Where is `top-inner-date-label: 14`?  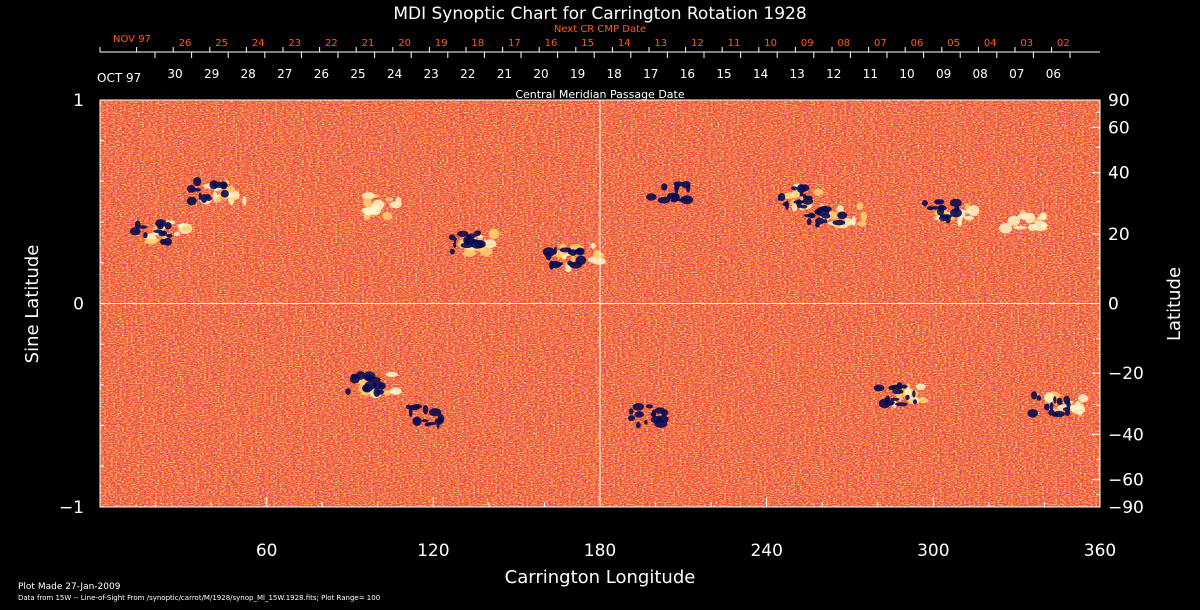
top-inner-date-label: 14 is located at coordinates (760, 74).